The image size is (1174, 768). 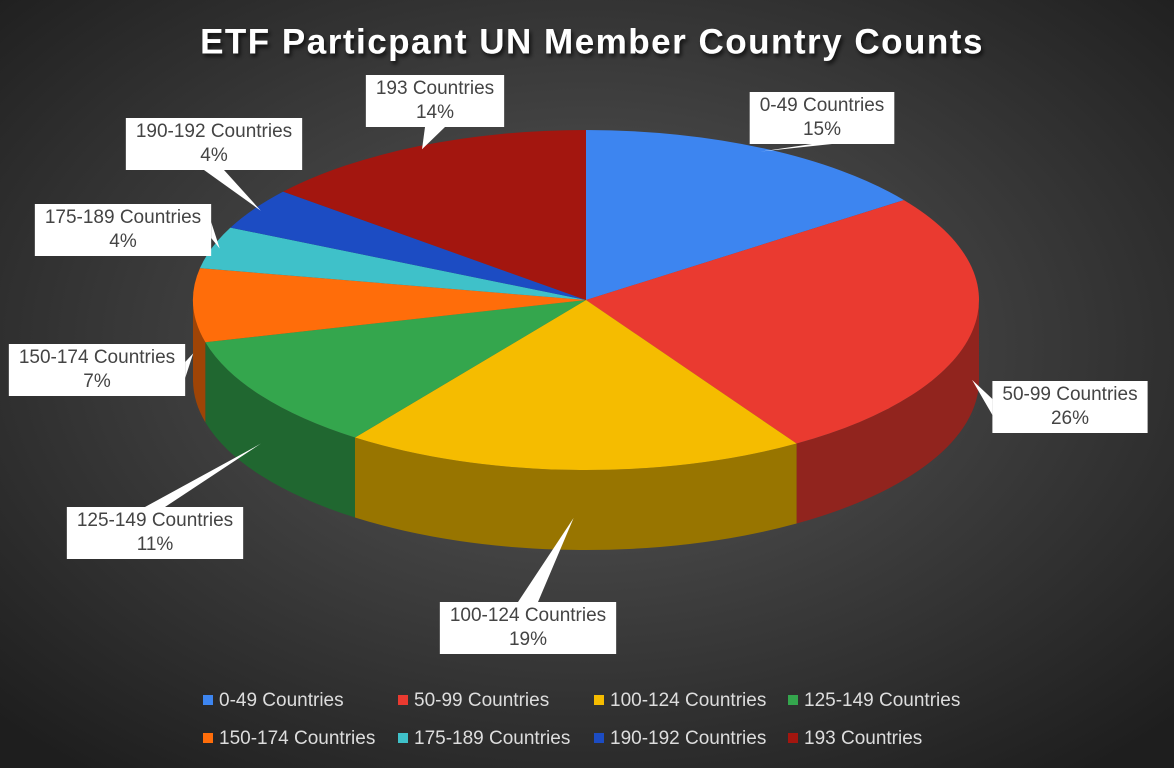 I want to click on label-category: 125-149 Countries, so click(x=155, y=520).